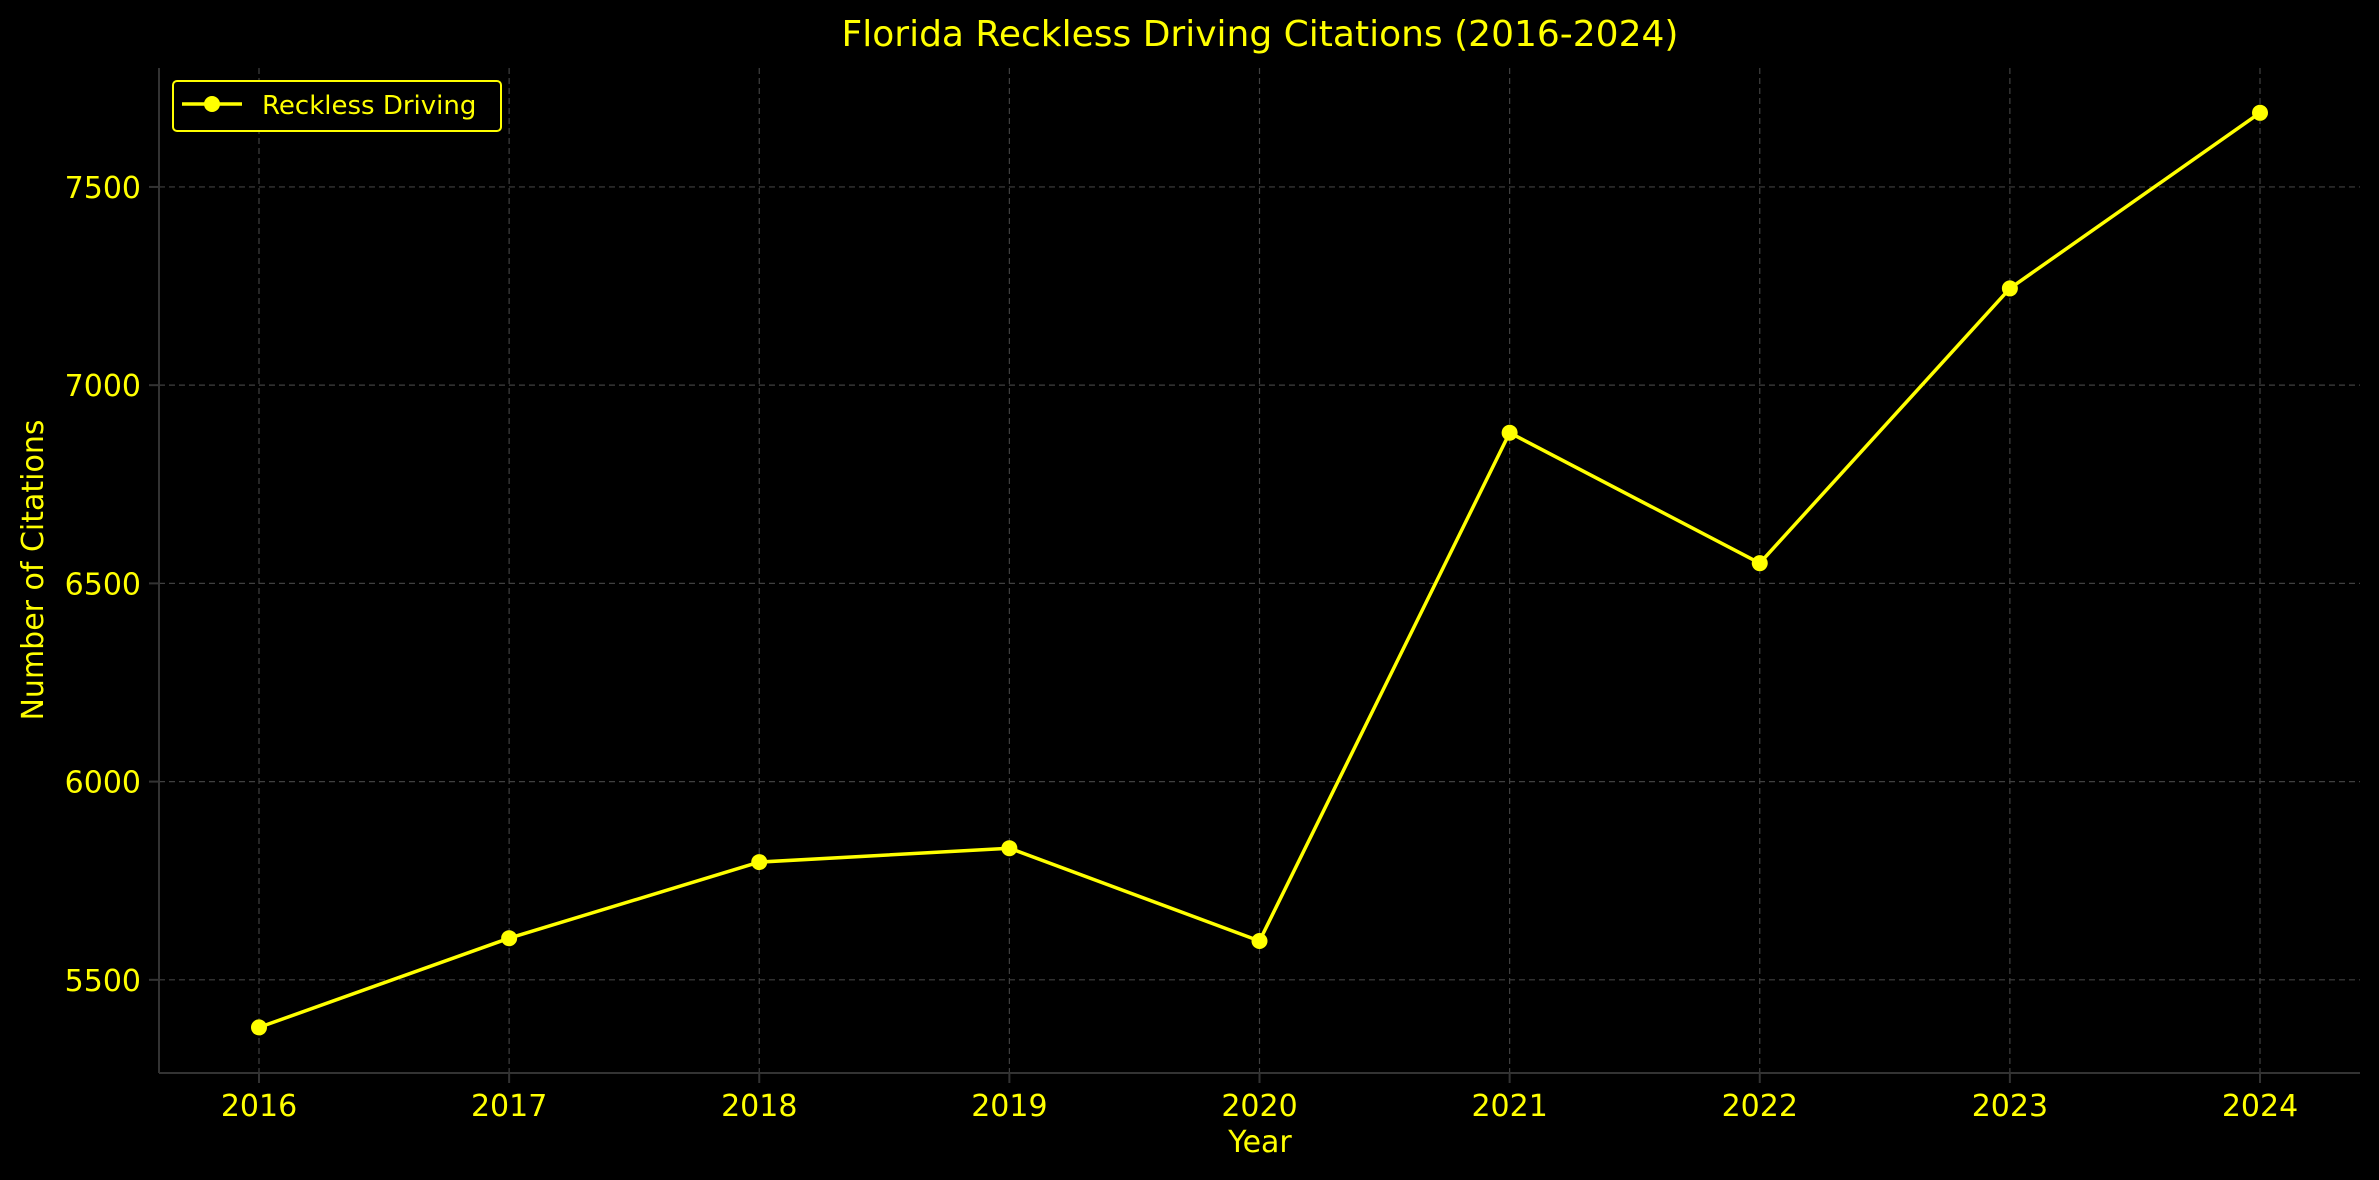 This screenshot has height=1180, width=2379. Describe the element at coordinates (212, 104) in the screenshot. I see `legend-marker-swatch` at that location.